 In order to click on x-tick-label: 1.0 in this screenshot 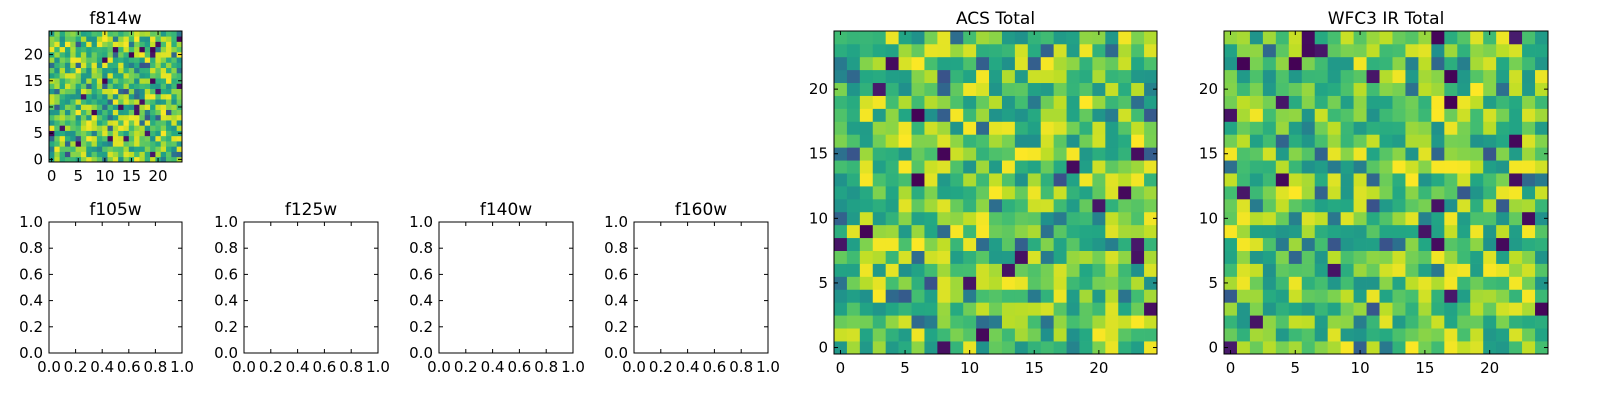, I will do `click(573, 367)`.